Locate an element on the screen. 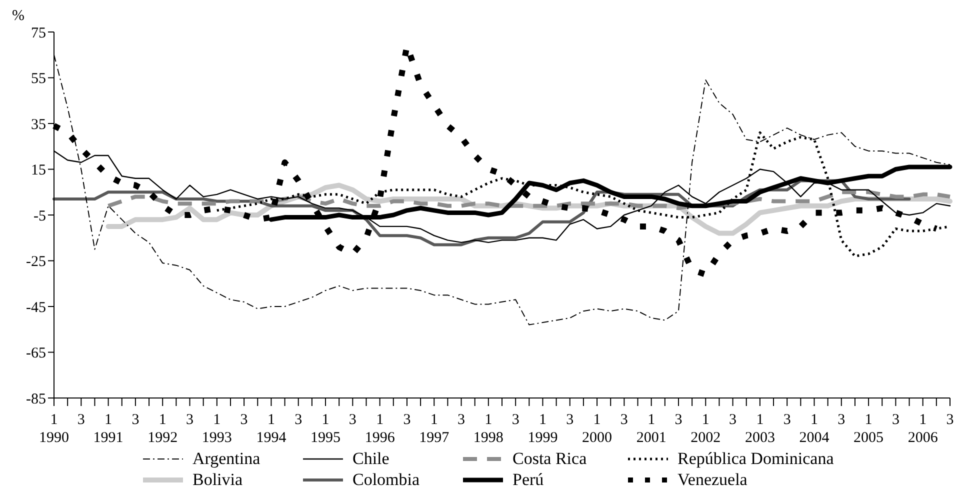 This screenshot has height=501, width=966. x-tick-label: 1 1998 is located at coordinates (488, 429).